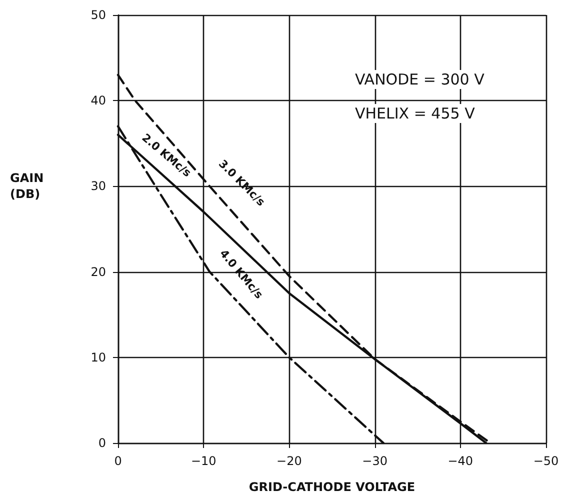 The image size is (566, 502). Describe the element at coordinates (420, 79) in the screenshot. I see `annotation: VANODE = 300 V` at that location.